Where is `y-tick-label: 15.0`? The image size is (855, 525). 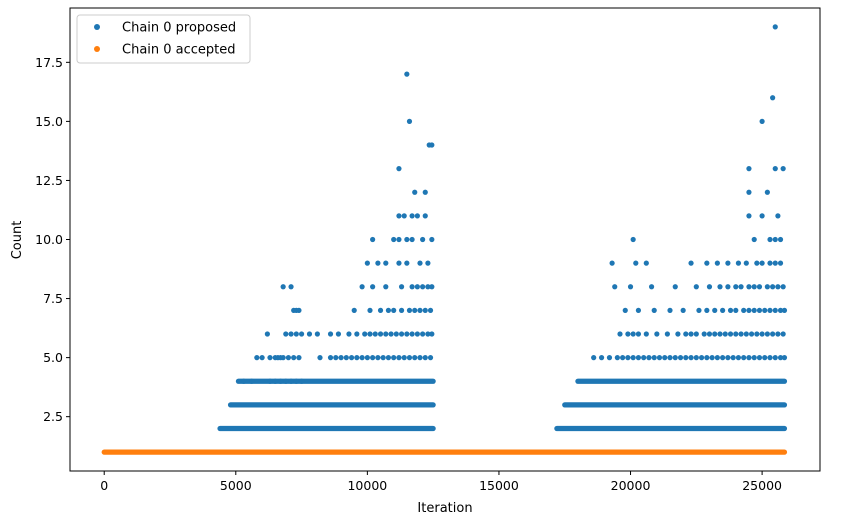 y-tick-label: 15.0 is located at coordinates (49, 121).